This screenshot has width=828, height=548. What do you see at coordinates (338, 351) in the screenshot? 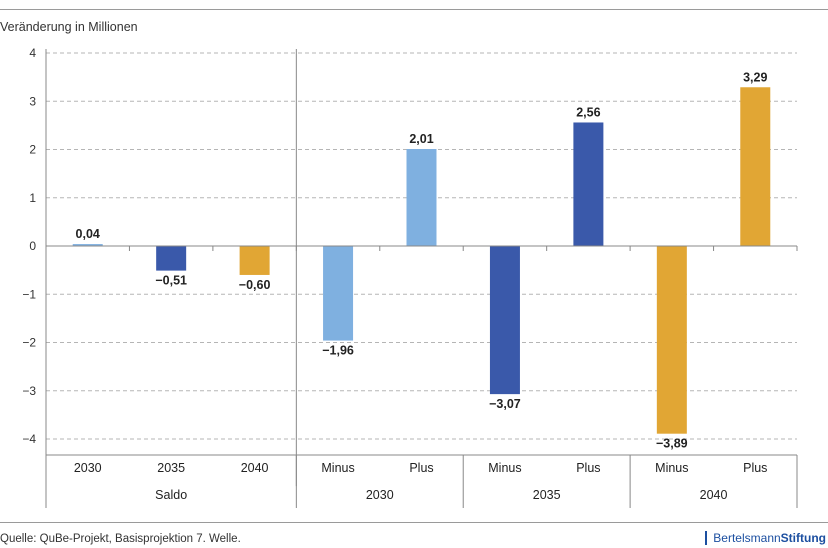
I see `data-label: −1,96` at bounding box center [338, 351].